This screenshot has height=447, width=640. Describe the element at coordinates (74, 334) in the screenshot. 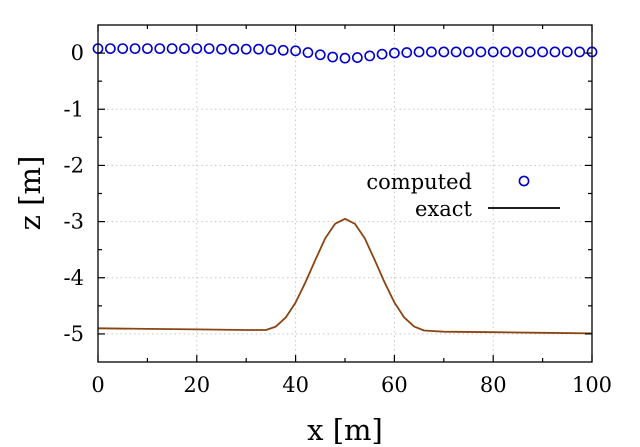

I see `y-tick-label: -5` at that location.